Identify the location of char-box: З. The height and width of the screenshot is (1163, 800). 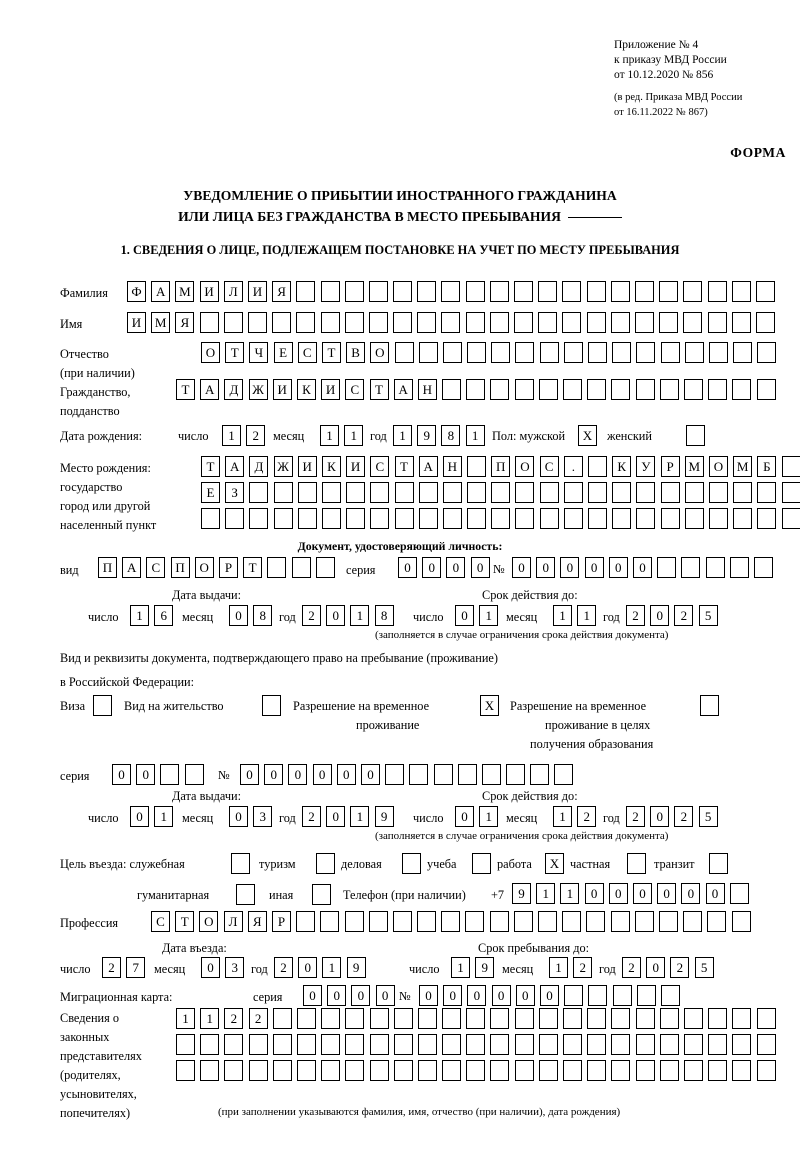
(235, 492).